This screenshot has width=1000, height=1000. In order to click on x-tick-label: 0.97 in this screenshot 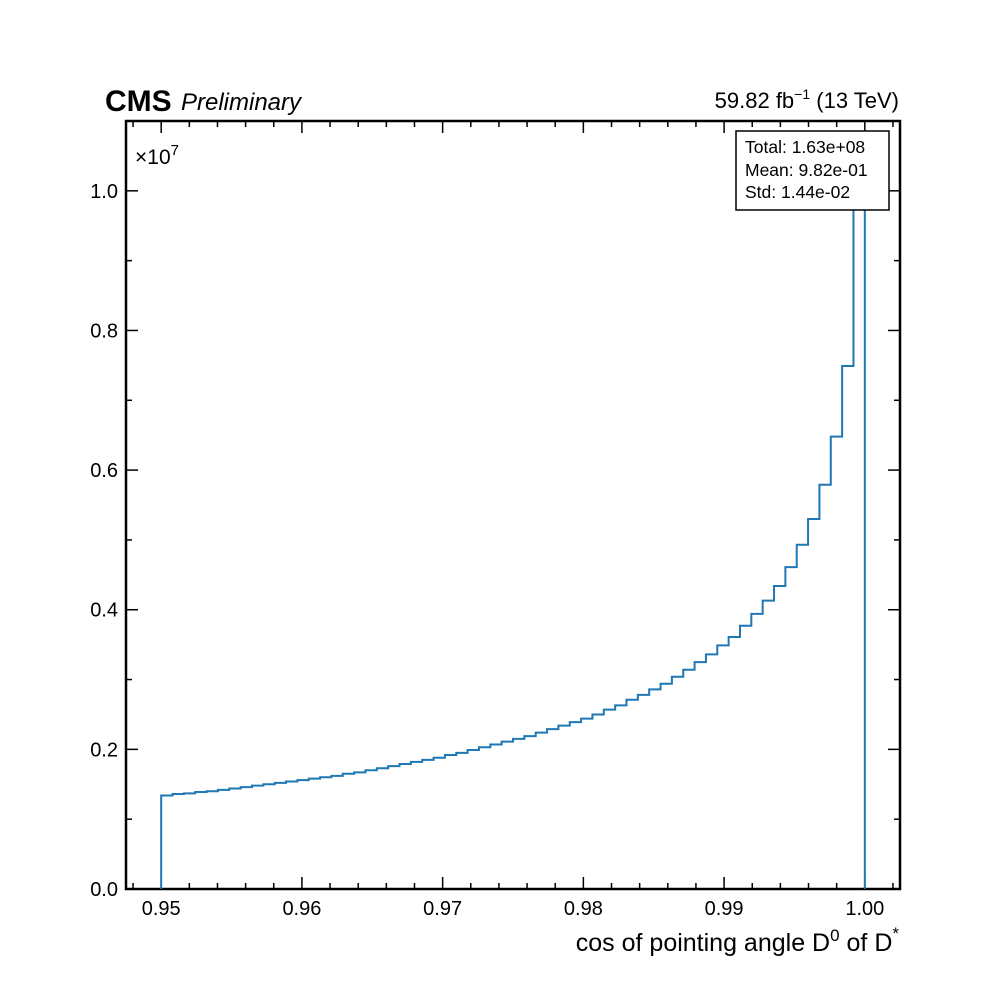, I will do `click(442, 909)`.